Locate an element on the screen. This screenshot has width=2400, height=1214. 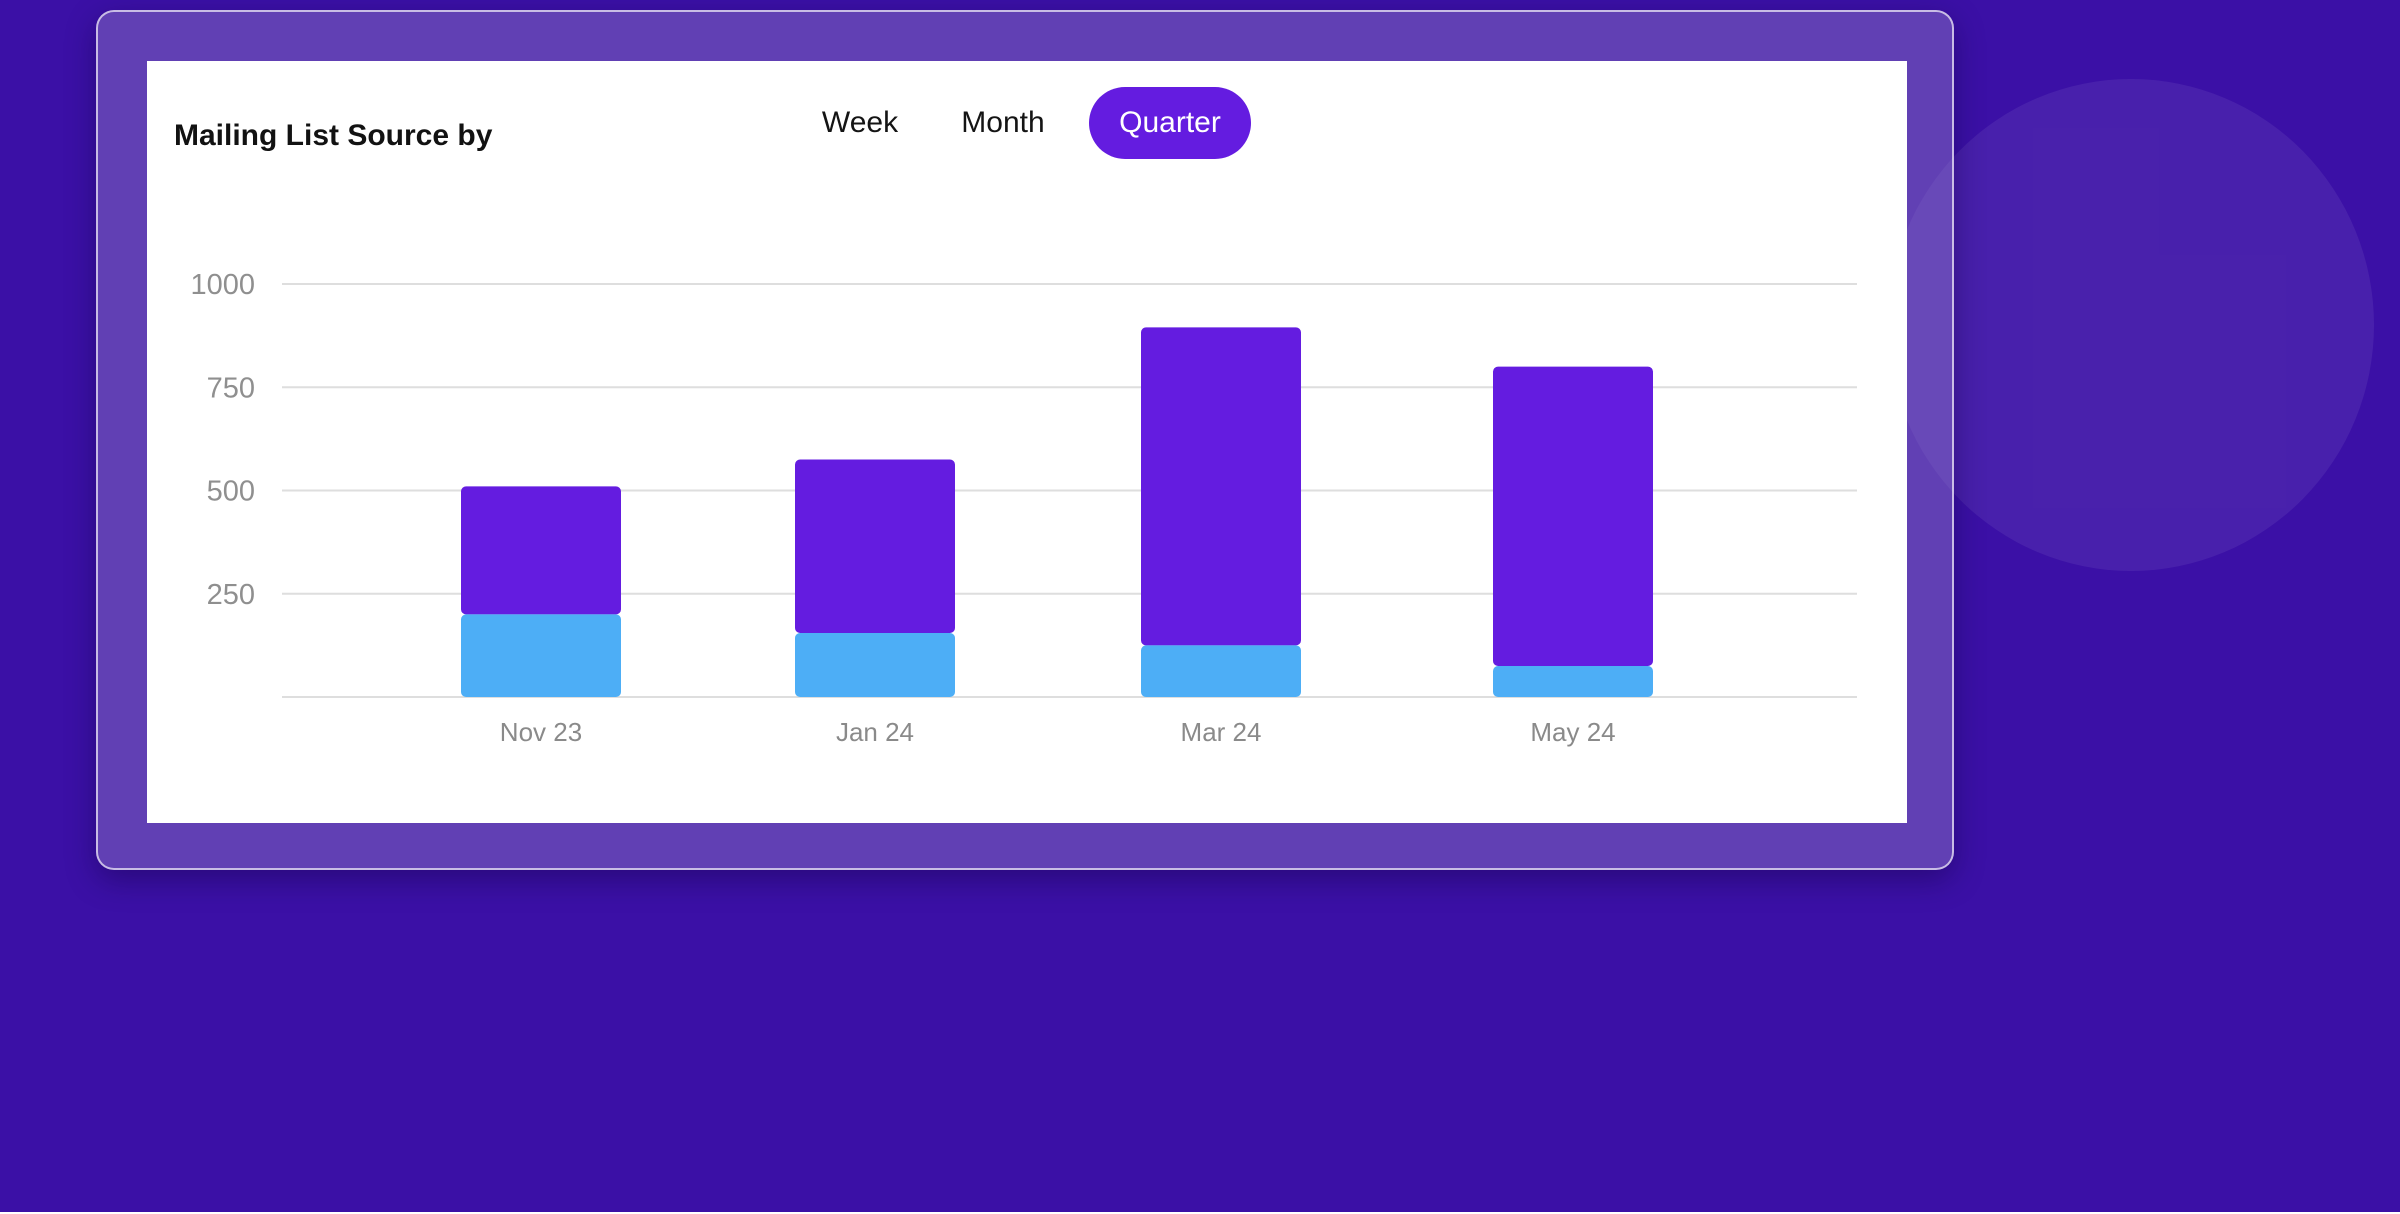
tab-month: Month is located at coordinates (1003, 122).